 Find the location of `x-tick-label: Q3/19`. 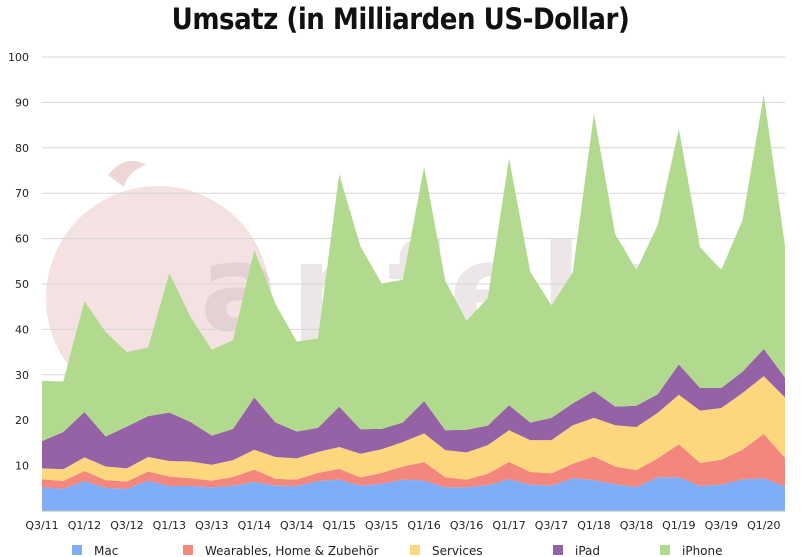

x-tick-label: Q3/19 is located at coordinates (721, 525).